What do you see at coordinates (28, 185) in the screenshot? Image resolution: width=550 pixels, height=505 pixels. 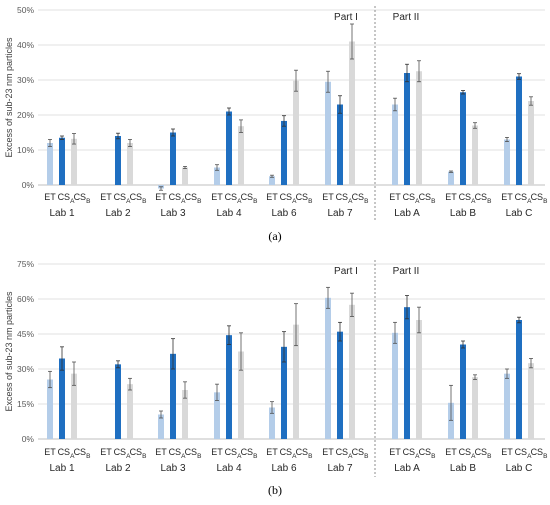 I see `y-tick-label: 0%` at bounding box center [28, 185].